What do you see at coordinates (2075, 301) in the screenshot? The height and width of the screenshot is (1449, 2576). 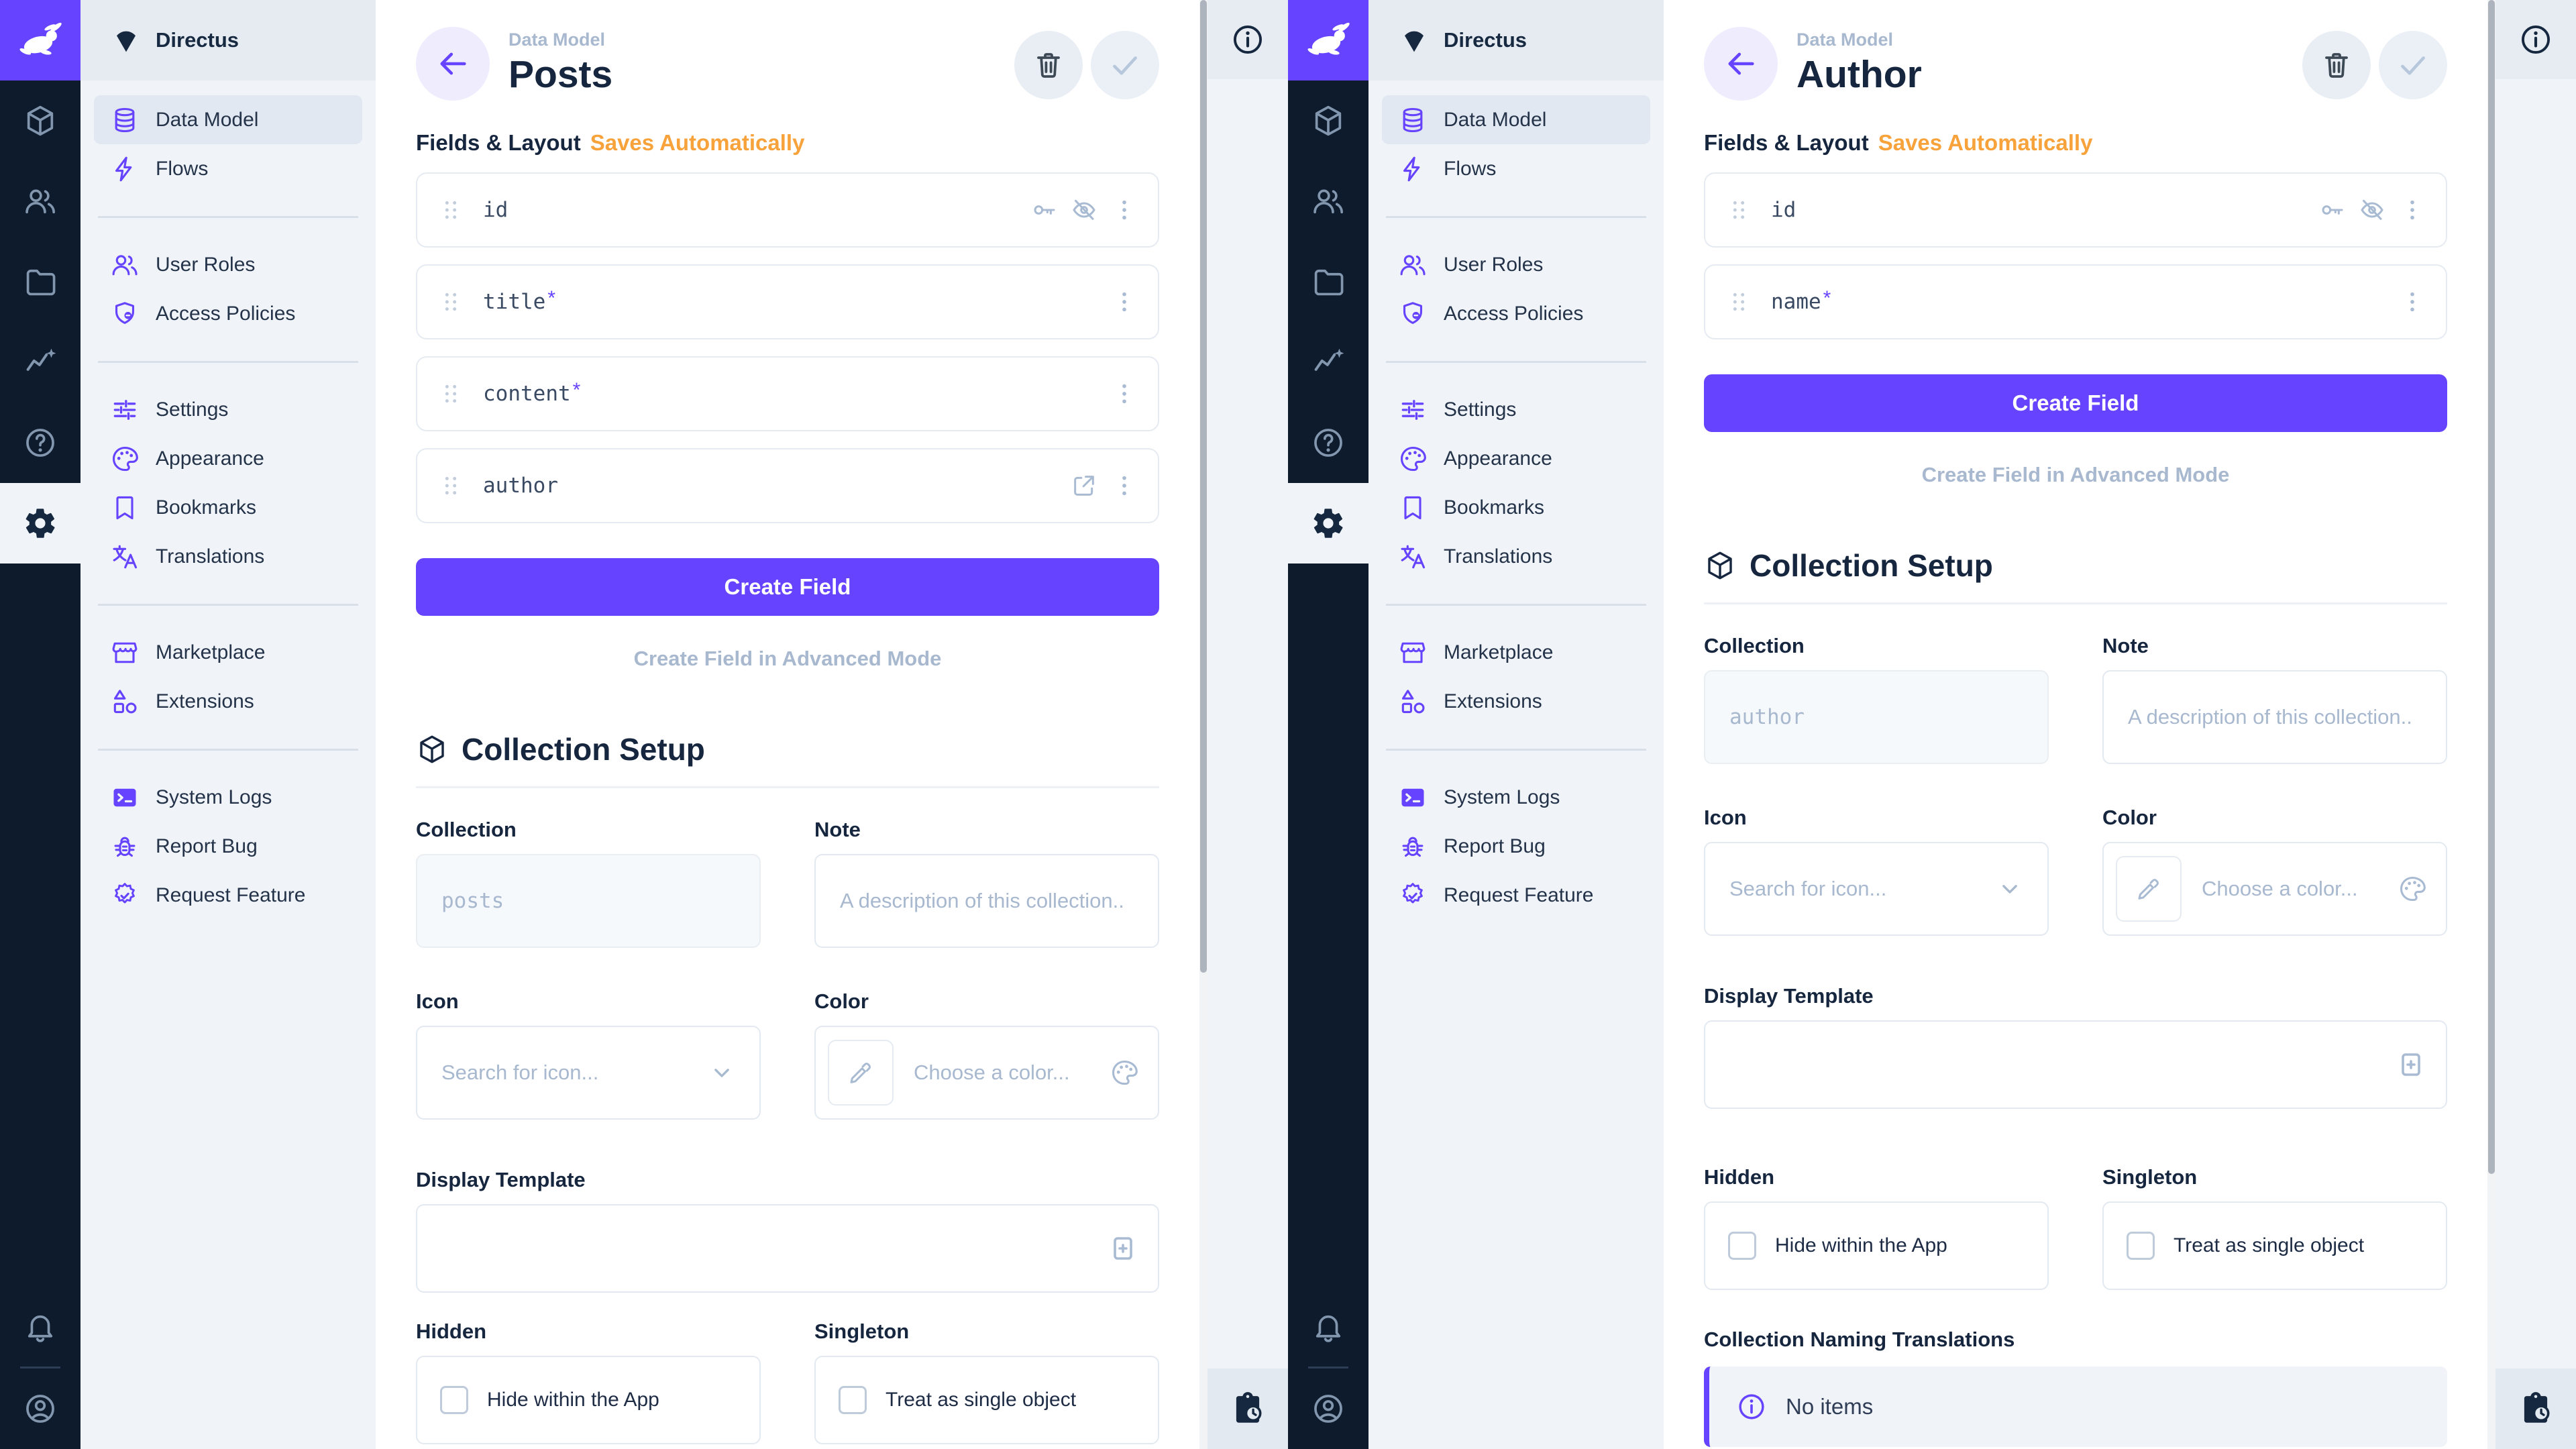 I see `field-row-name: name *` at bounding box center [2075, 301].